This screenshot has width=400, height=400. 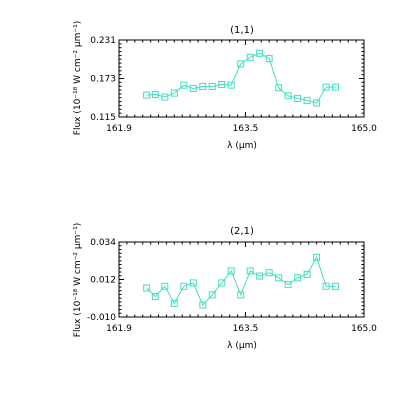 I want to click on chart-title: (1,1), so click(x=242, y=30).